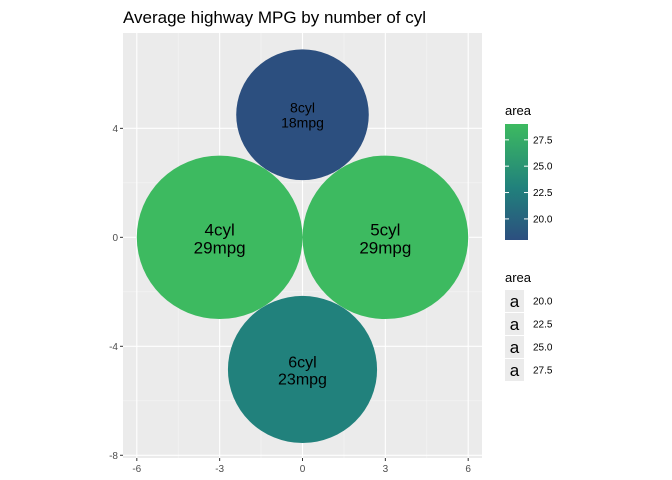 The width and height of the screenshot is (672, 480). What do you see at coordinates (529, 180) in the screenshot?
I see `colorbar-ticks: 20.0 22.5 25.0 27.5` at bounding box center [529, 180].